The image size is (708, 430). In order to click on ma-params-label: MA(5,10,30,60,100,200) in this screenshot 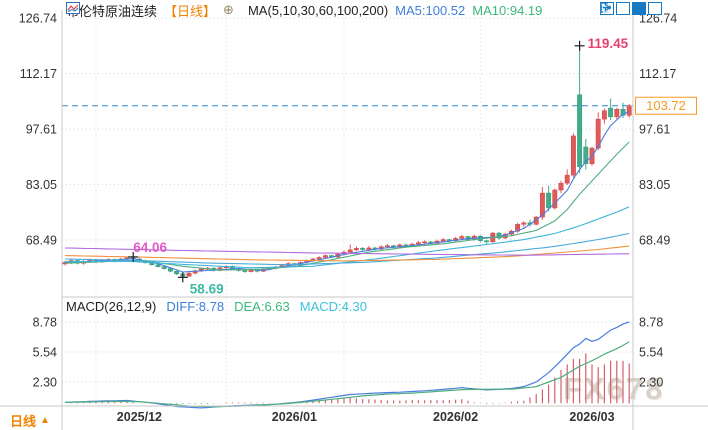, I will do `click(318, 10)`.